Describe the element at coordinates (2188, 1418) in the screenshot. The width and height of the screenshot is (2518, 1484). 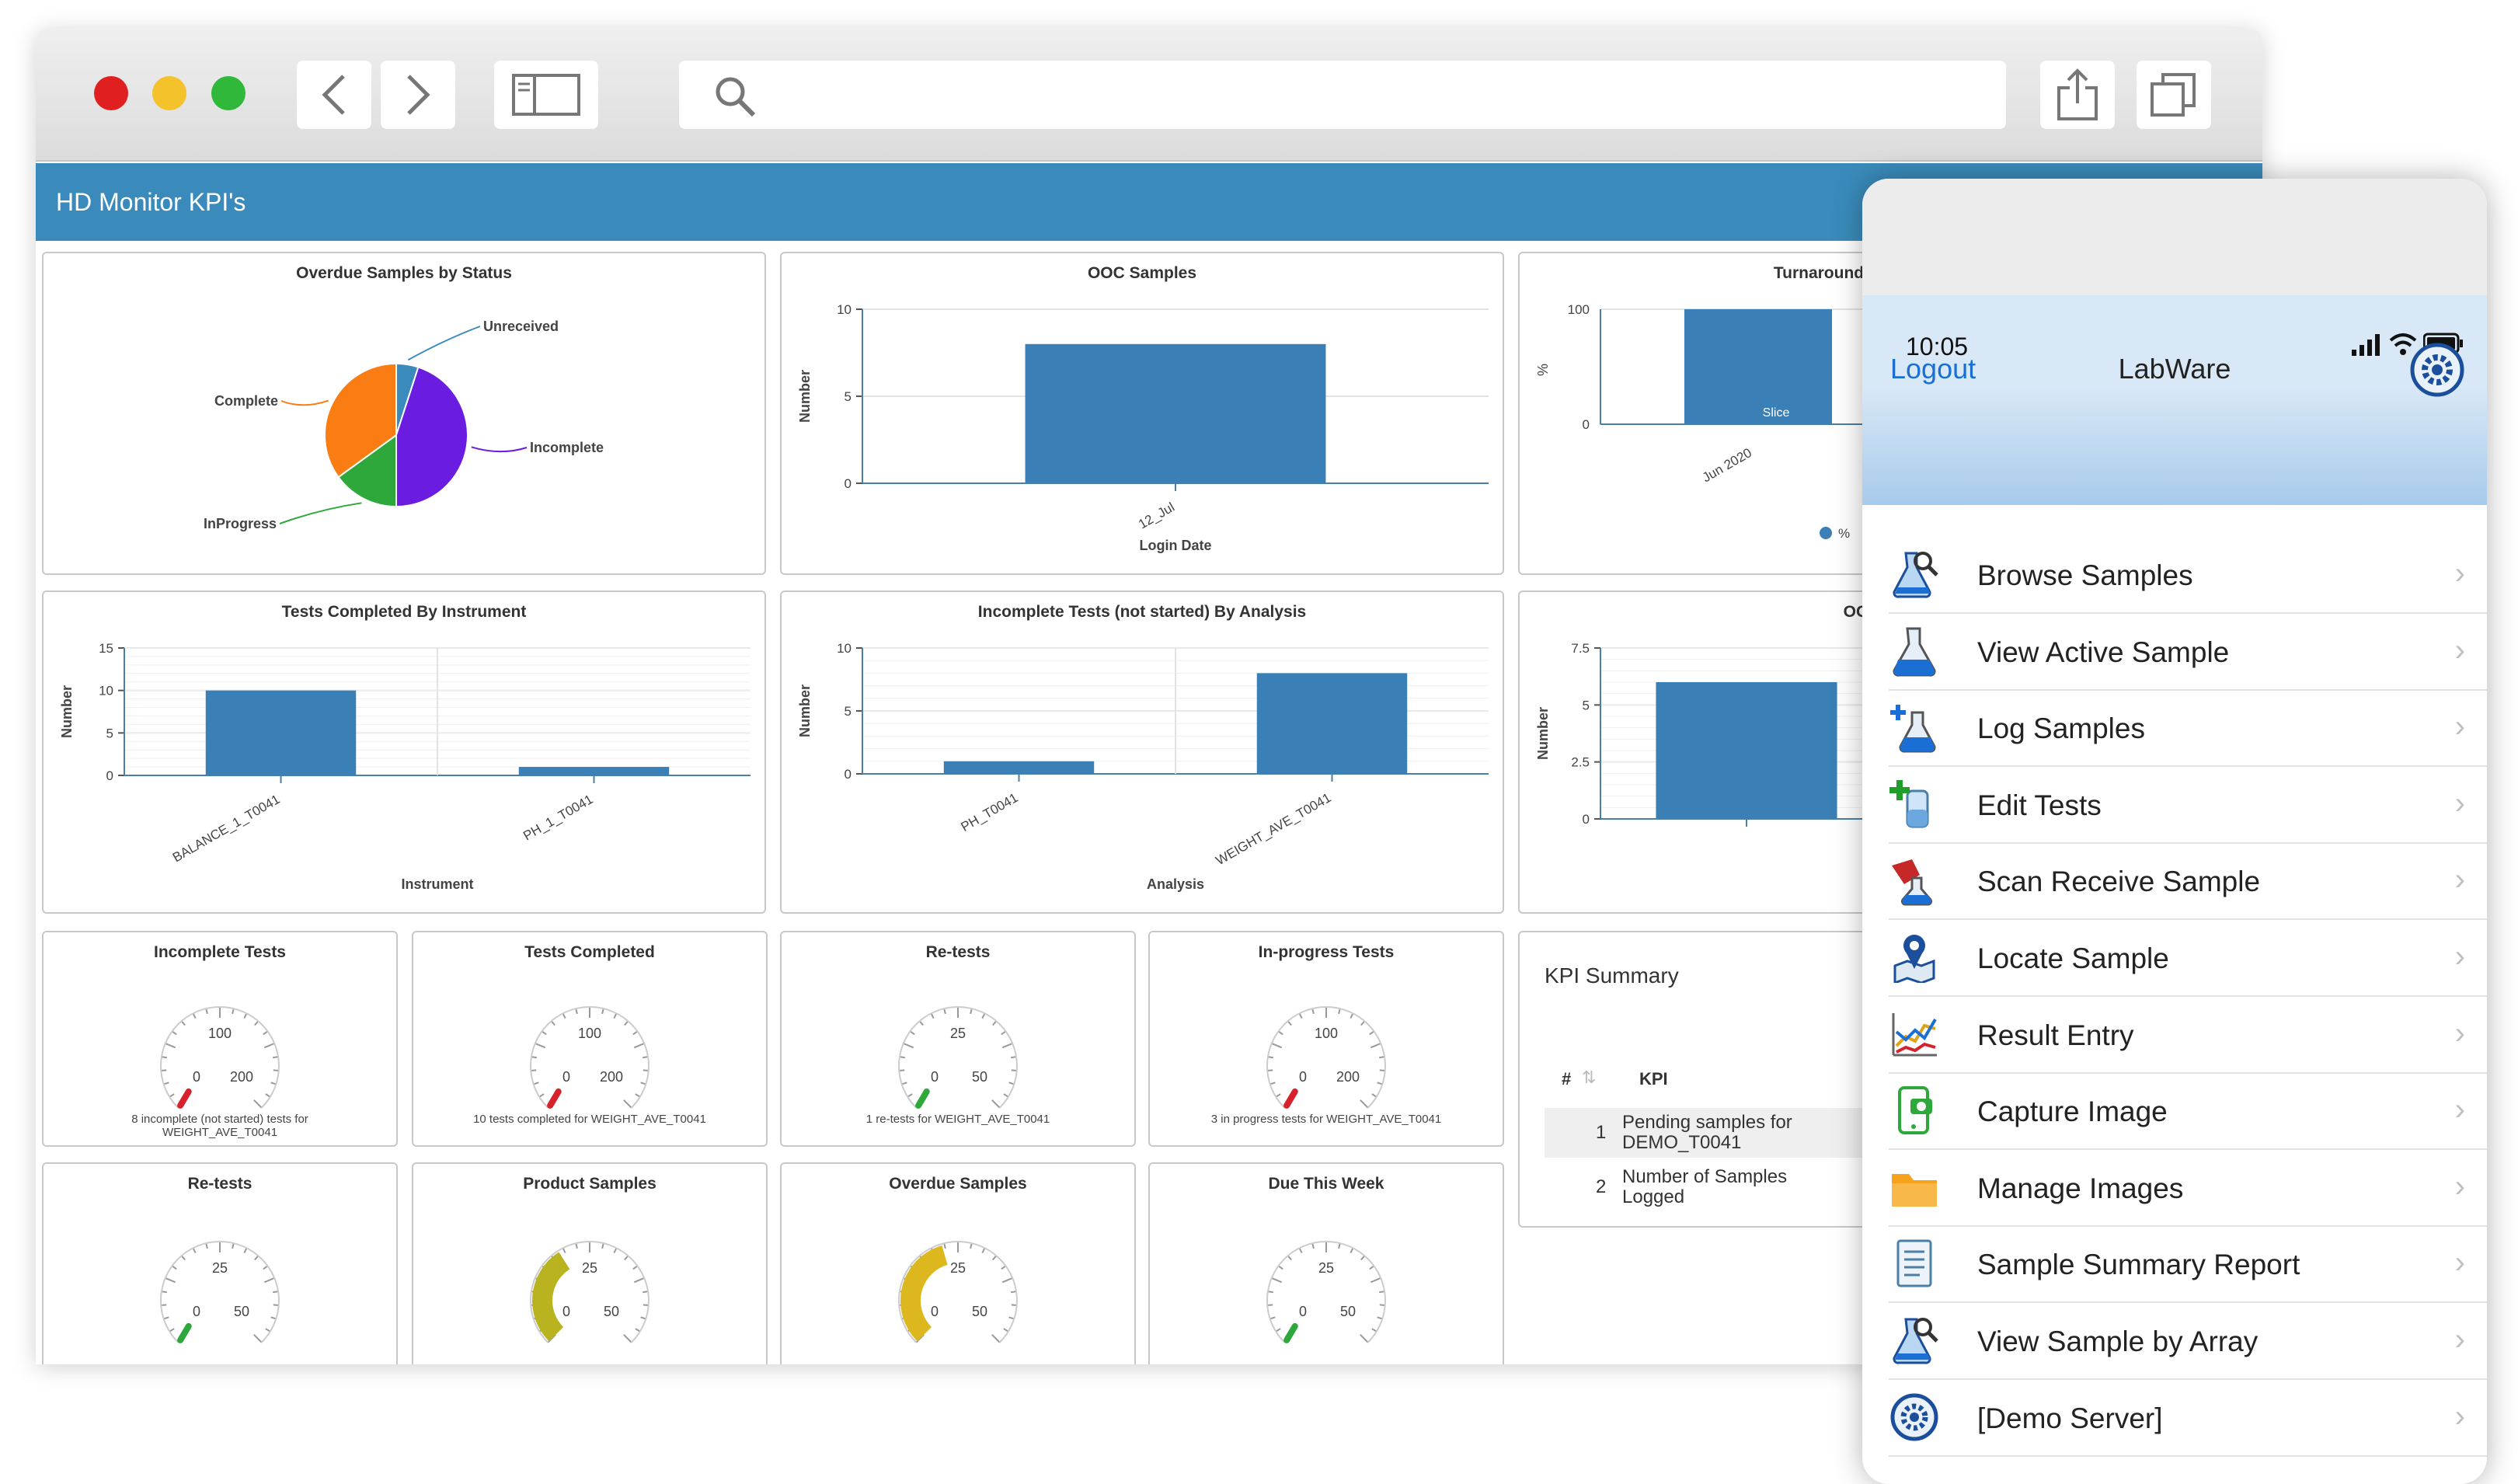
I see `menu-item: [Demo Server] ›` at that location.